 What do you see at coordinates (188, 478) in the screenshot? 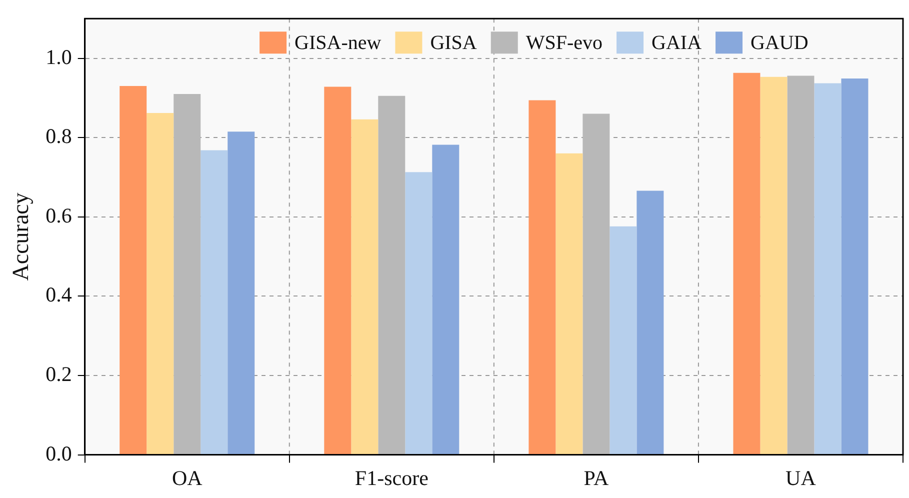
I see `x-tick-label: OA` at bounding box center [188, 478].